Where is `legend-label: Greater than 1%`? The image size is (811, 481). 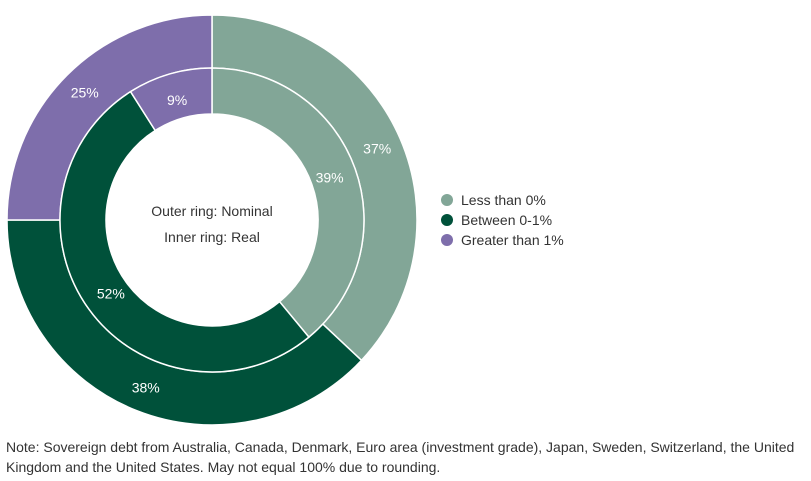 legend-label: Greater than 1% is located at coordinates (512, 240).